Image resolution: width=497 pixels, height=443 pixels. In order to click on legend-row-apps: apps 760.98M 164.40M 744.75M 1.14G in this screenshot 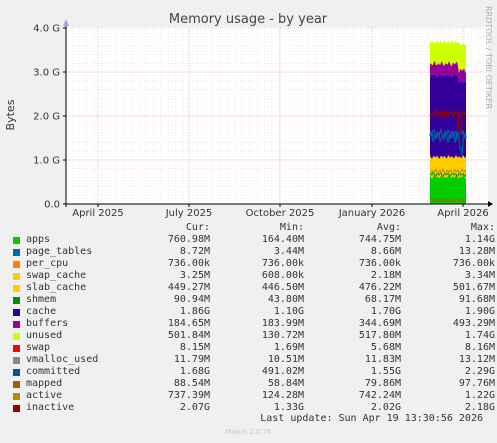, I will do `click(253, 240)`.